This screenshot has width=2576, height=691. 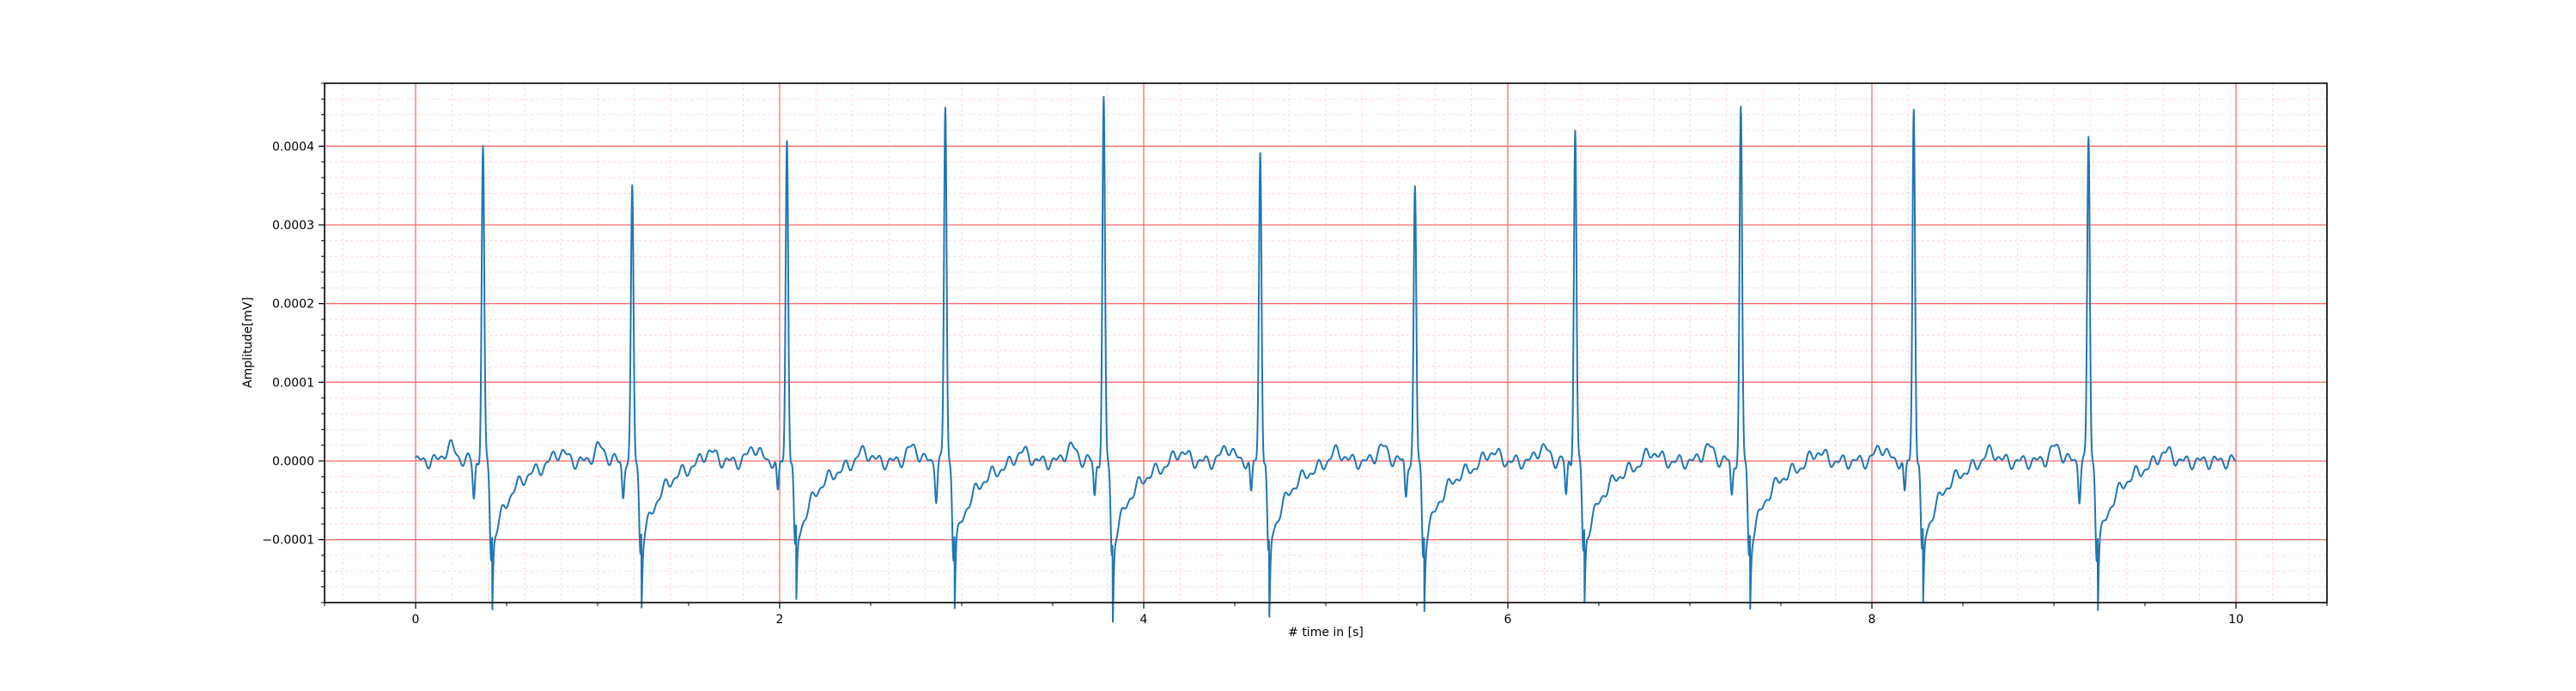 What do you see at coordinates (293, 147) in the screenshot?
I see `y-tick-label: 0.0004` at bounding box center [293, 147].